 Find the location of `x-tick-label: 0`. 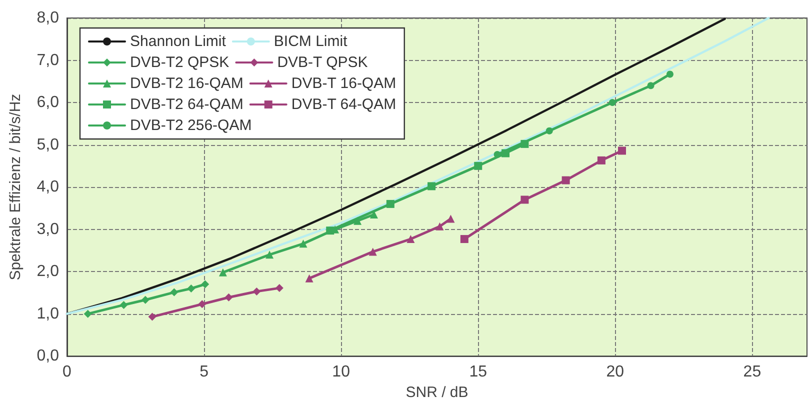

x-tick-label: 0 is located at coordinates (67, 372).